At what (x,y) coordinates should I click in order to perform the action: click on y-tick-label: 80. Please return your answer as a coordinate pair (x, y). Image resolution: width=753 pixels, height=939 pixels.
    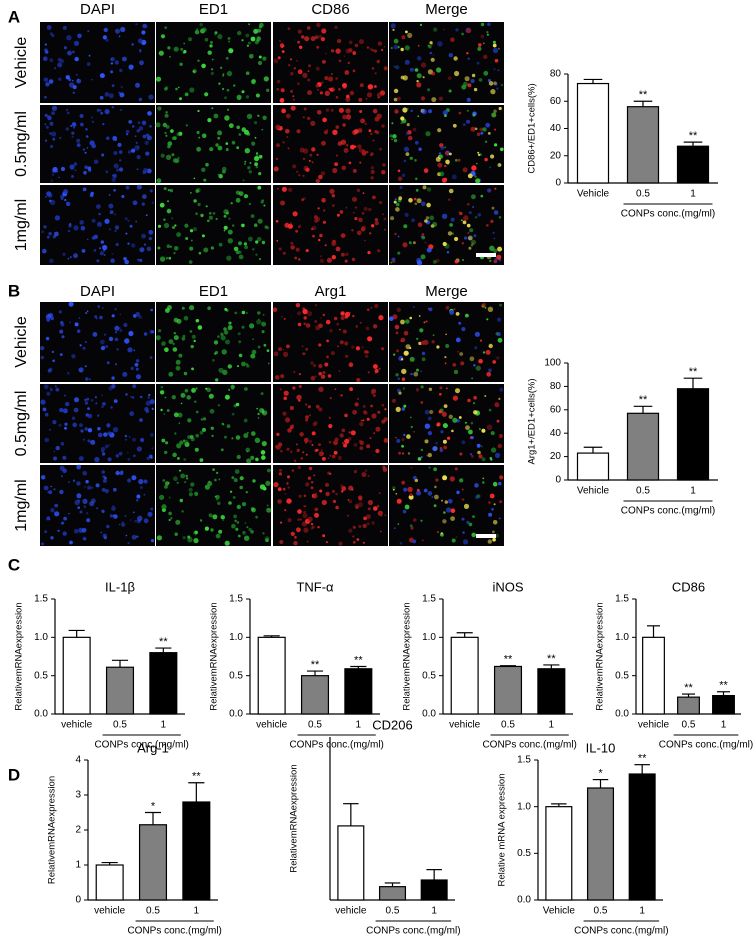
    Looking at the image, I should click on (556, 386).